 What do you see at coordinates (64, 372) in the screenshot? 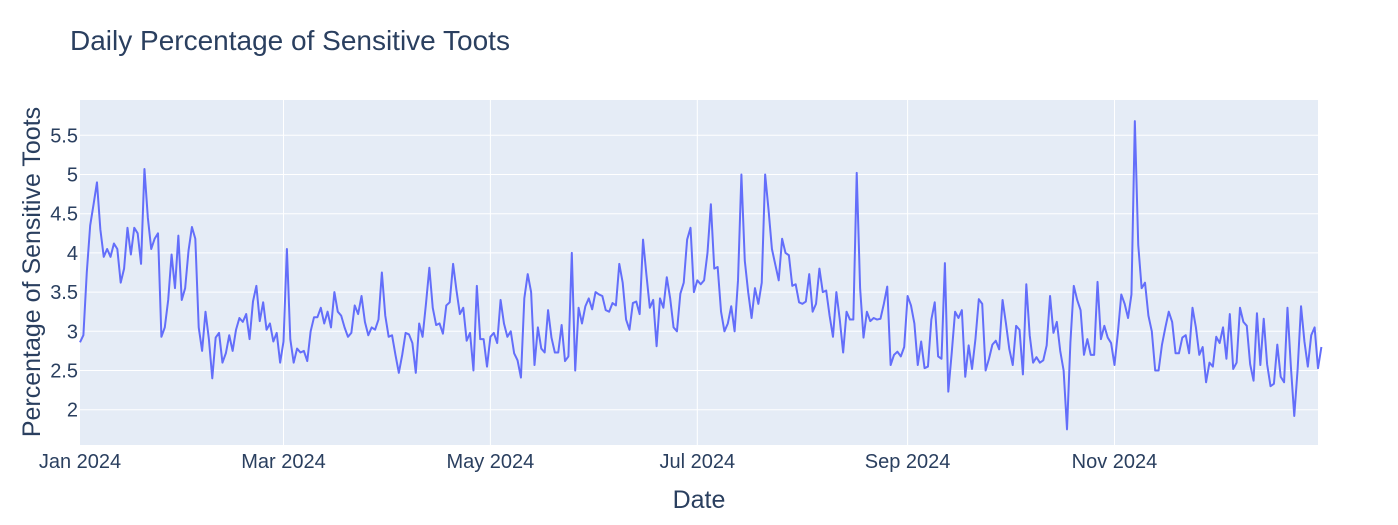
I see `y-tick-label: 2.5` at bounding box center [64, 372].